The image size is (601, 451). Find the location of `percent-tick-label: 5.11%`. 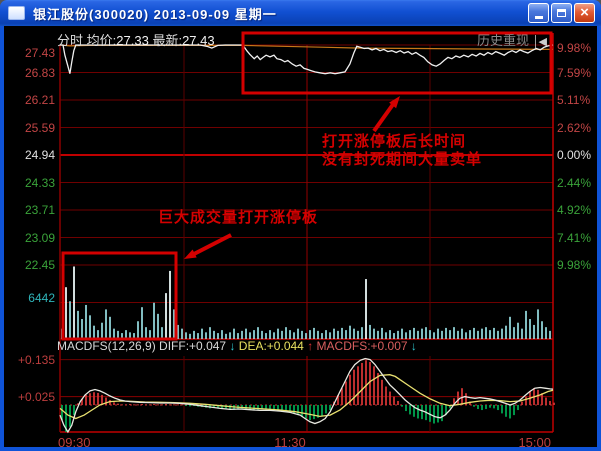

percent-tick-label: 5.11% is located at coordinates (574, 100).